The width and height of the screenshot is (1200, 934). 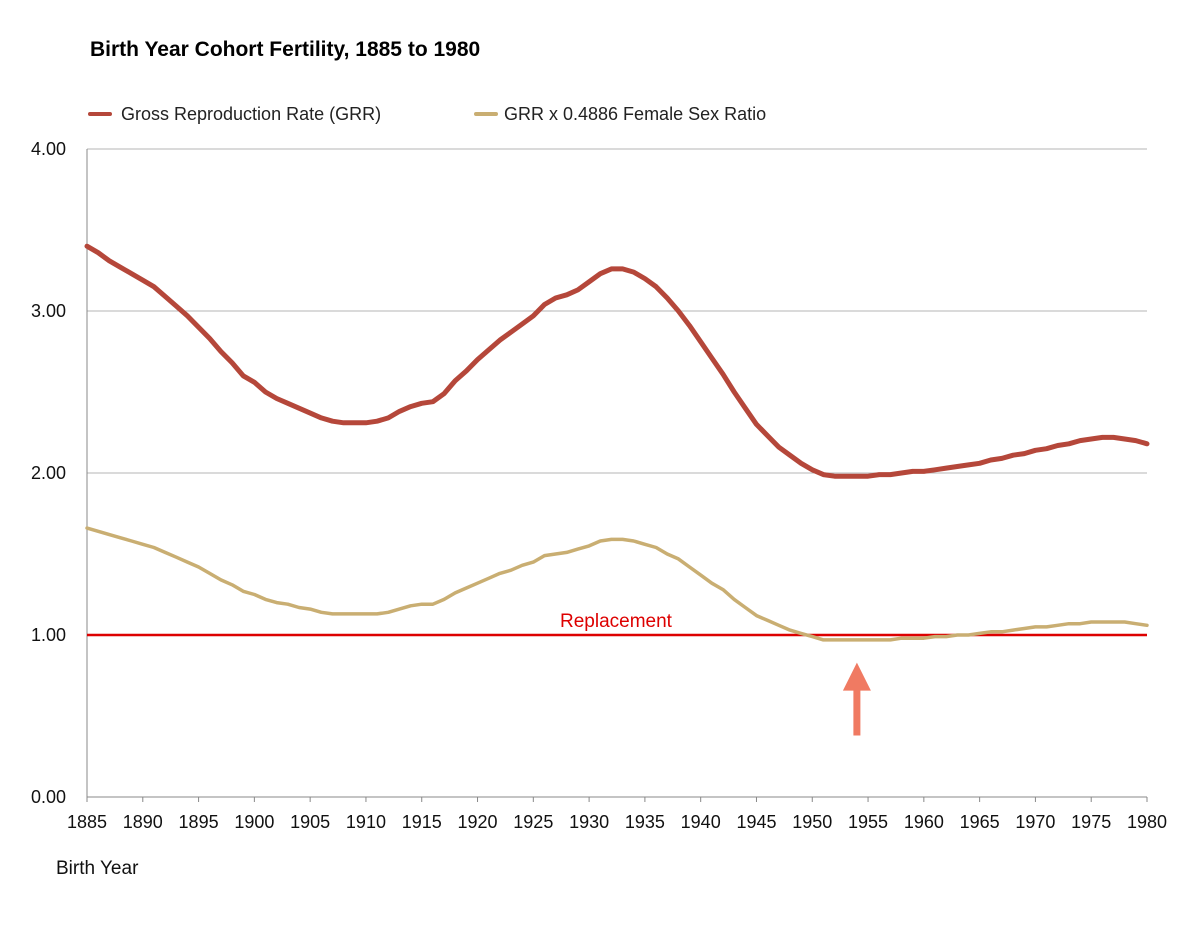 I want to click on y-tick-label: 2.00, so click(x=48, y=473).